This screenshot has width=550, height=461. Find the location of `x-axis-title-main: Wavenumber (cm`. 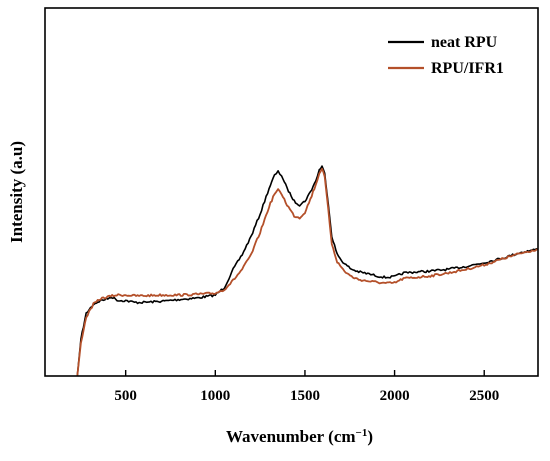

x-axis-title-main: Wavenumber (cm is located at coordinates (291, 436).